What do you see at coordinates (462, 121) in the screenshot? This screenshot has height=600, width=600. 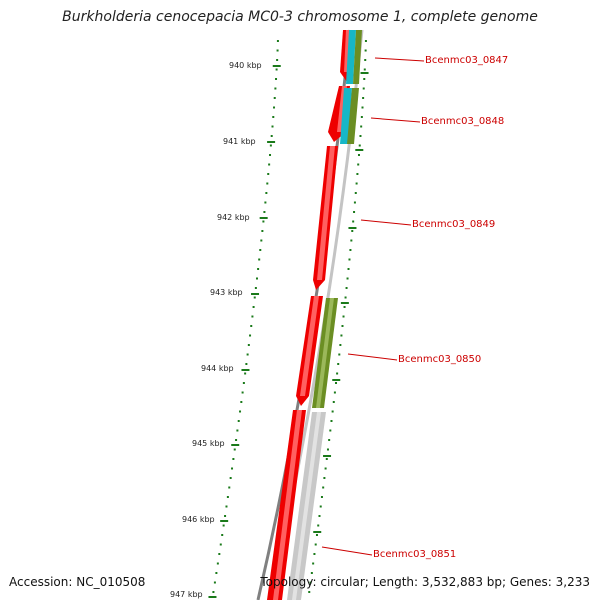 I see `gene-label-0848: Bcenmc03_0848` at bounding box center [462, 121].